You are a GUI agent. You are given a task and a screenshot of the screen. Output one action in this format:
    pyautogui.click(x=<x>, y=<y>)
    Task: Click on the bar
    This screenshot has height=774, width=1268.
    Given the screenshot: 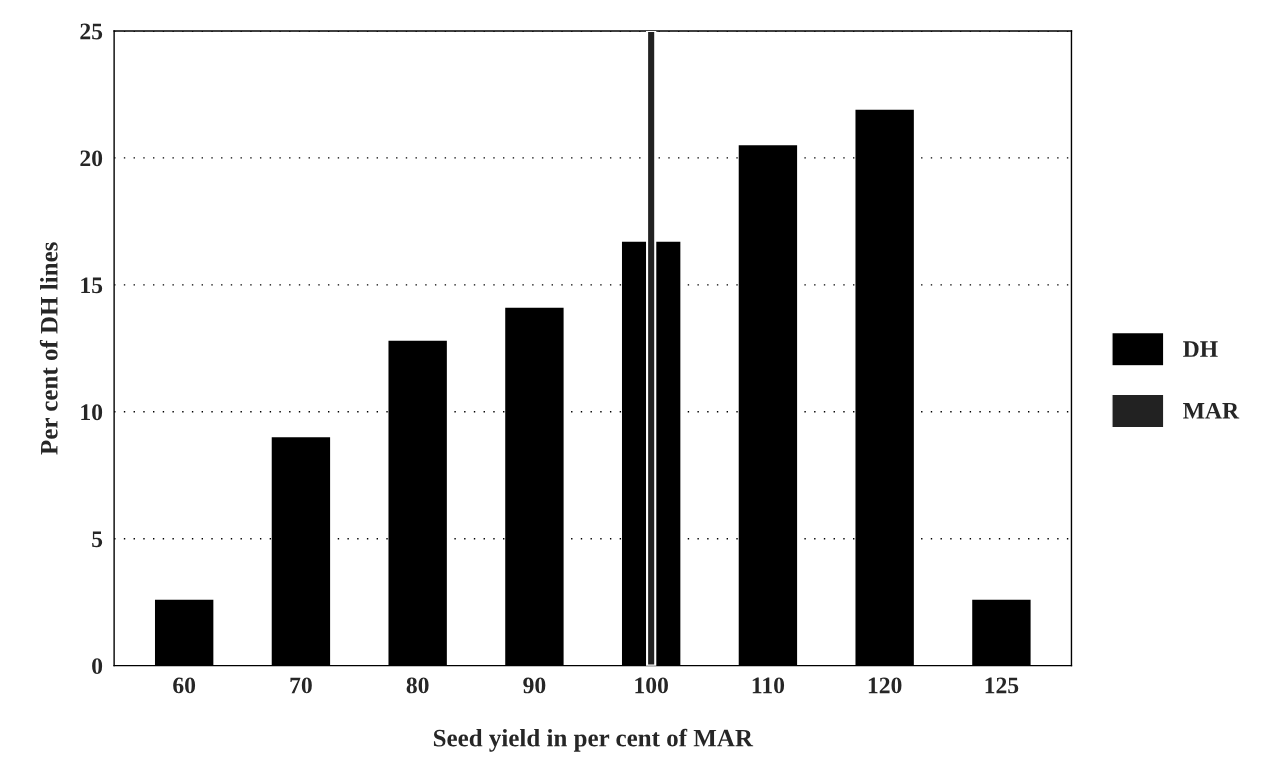 What is the action you would take?
    pyautogui.click(x=651, y=348)
    